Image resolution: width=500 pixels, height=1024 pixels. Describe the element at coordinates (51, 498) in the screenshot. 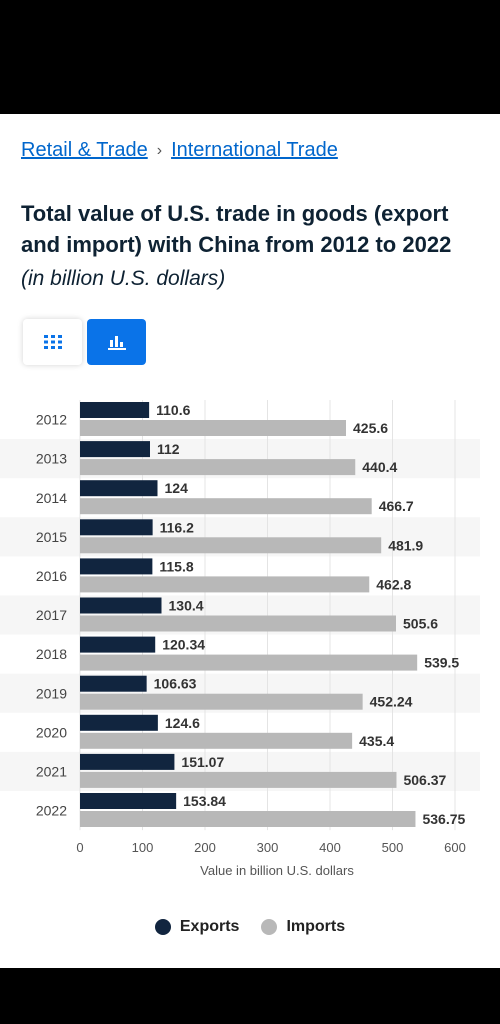

I see `y-tick-label: 2014` at that location.